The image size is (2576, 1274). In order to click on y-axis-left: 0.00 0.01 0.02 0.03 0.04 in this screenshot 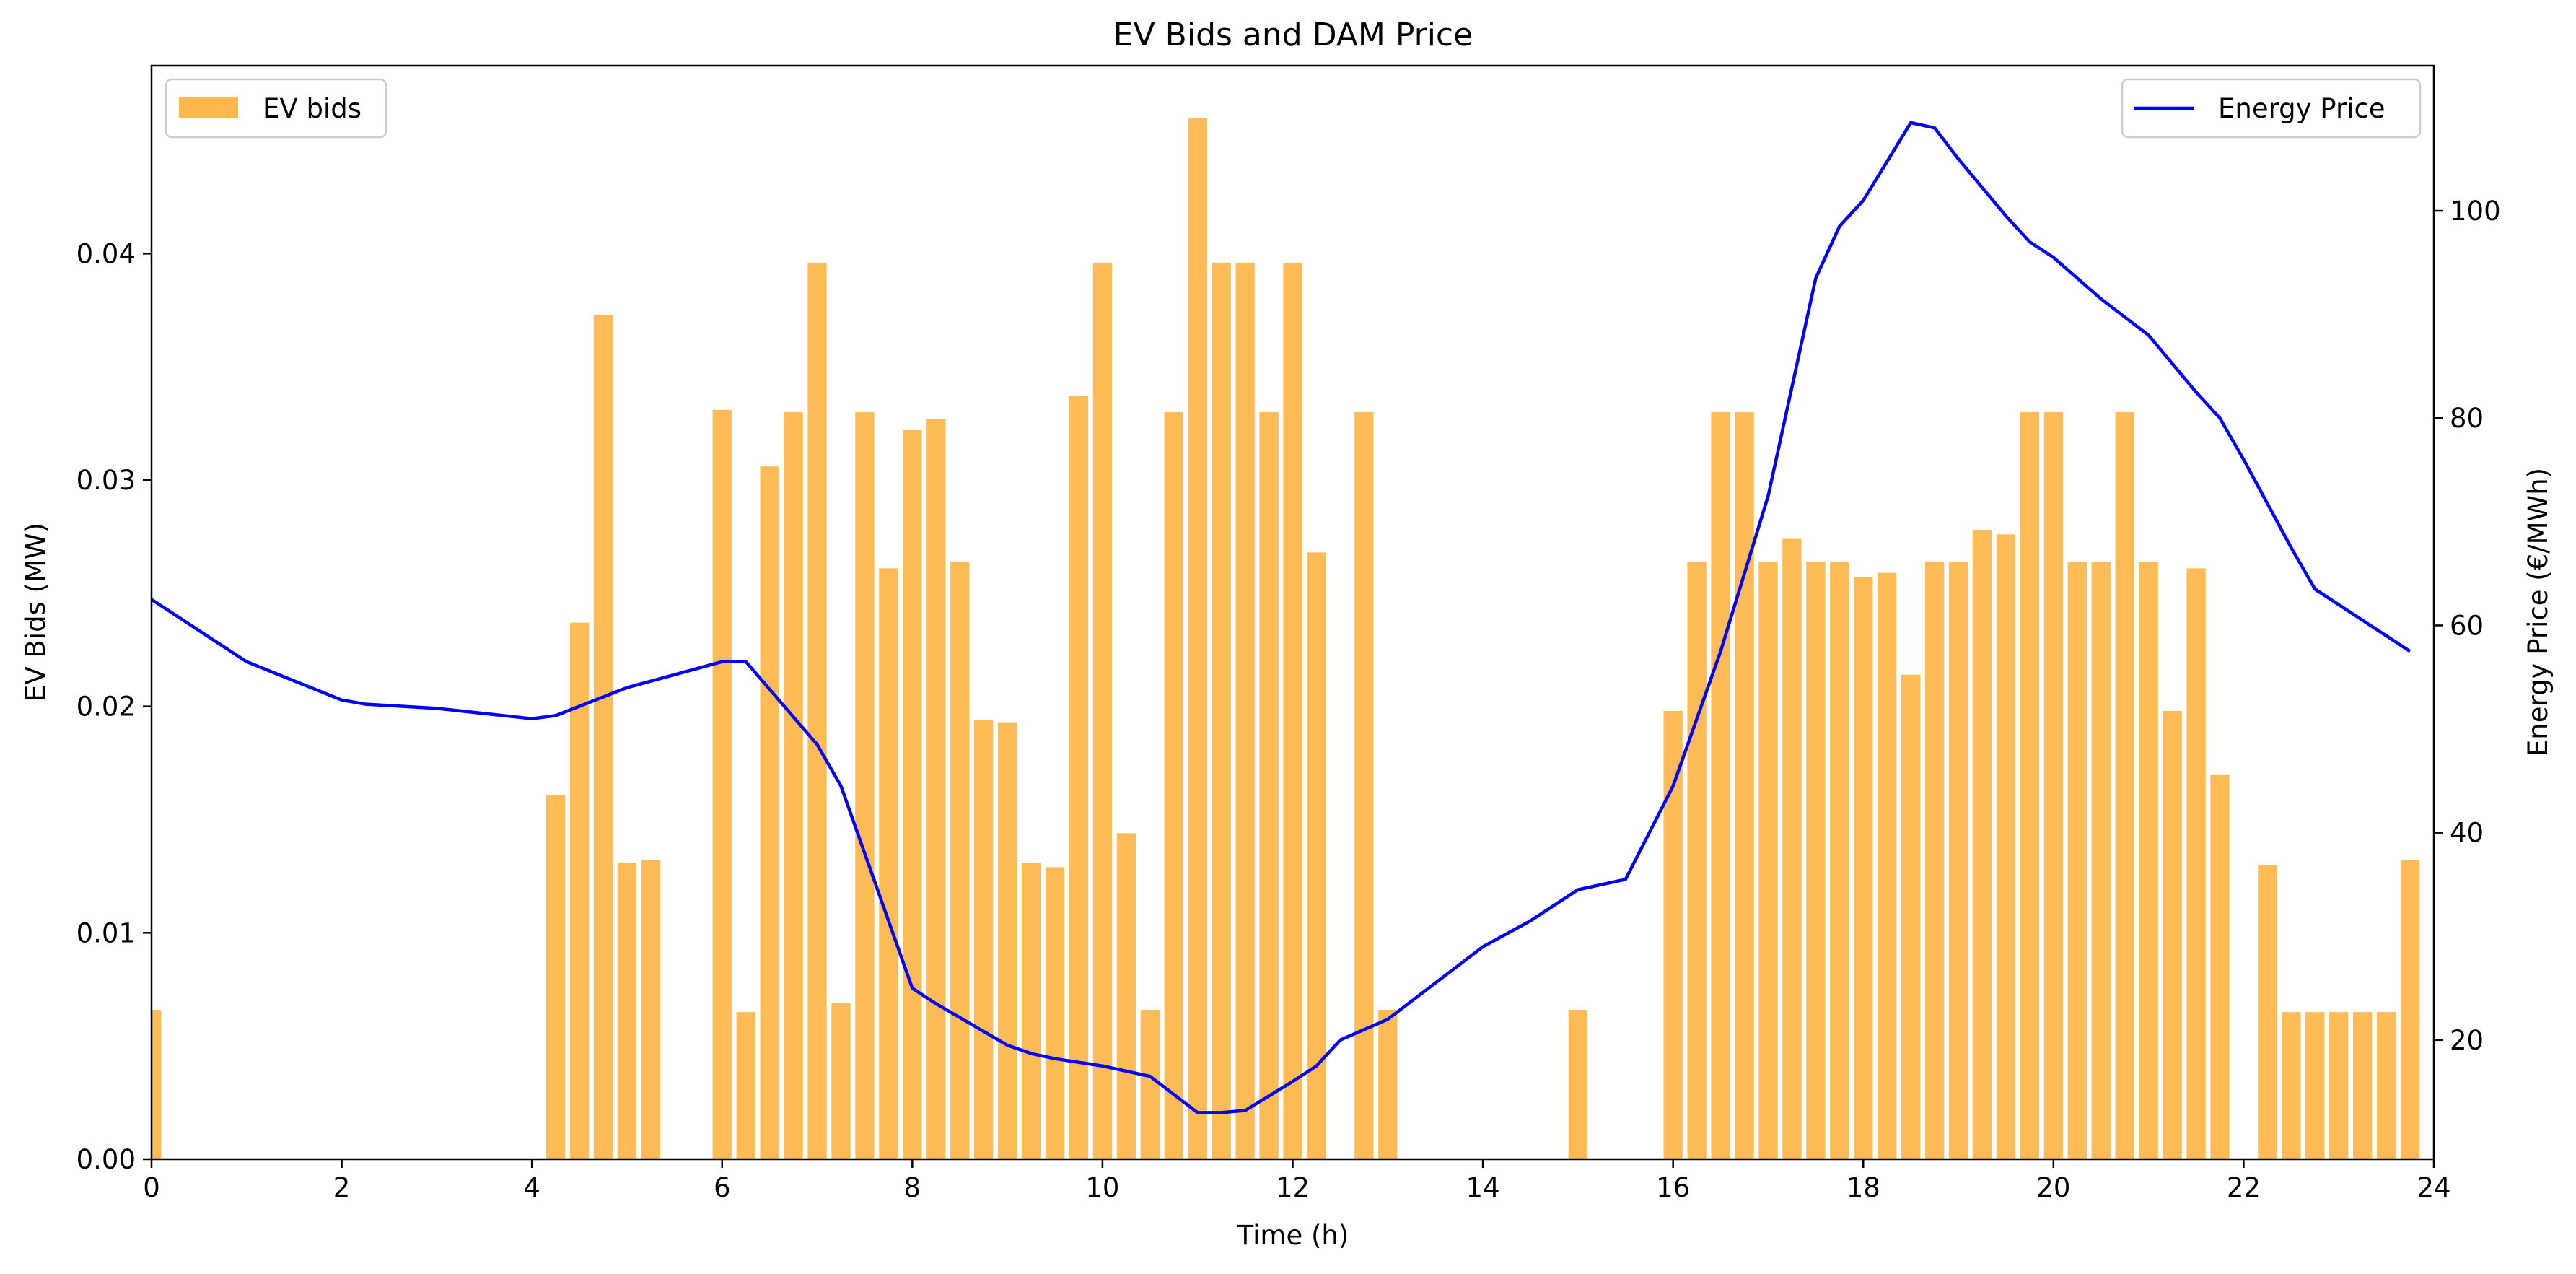, I will do `click(114, 707)`.